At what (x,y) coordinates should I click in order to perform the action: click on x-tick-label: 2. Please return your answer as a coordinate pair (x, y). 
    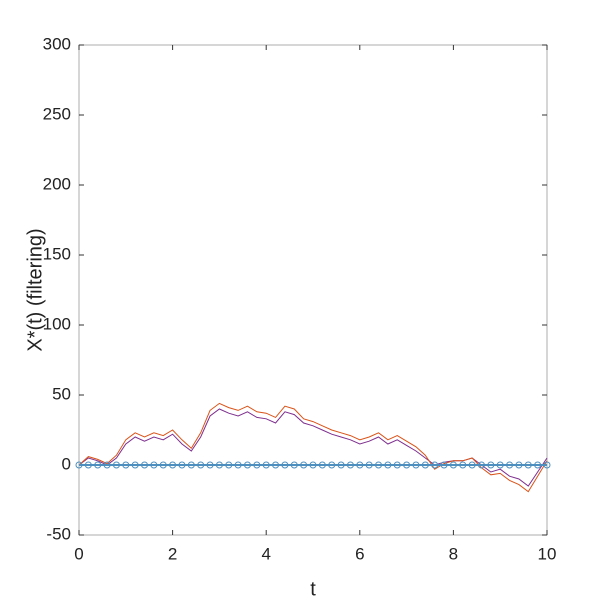
    Looking at the image, I should click on (172, 553).